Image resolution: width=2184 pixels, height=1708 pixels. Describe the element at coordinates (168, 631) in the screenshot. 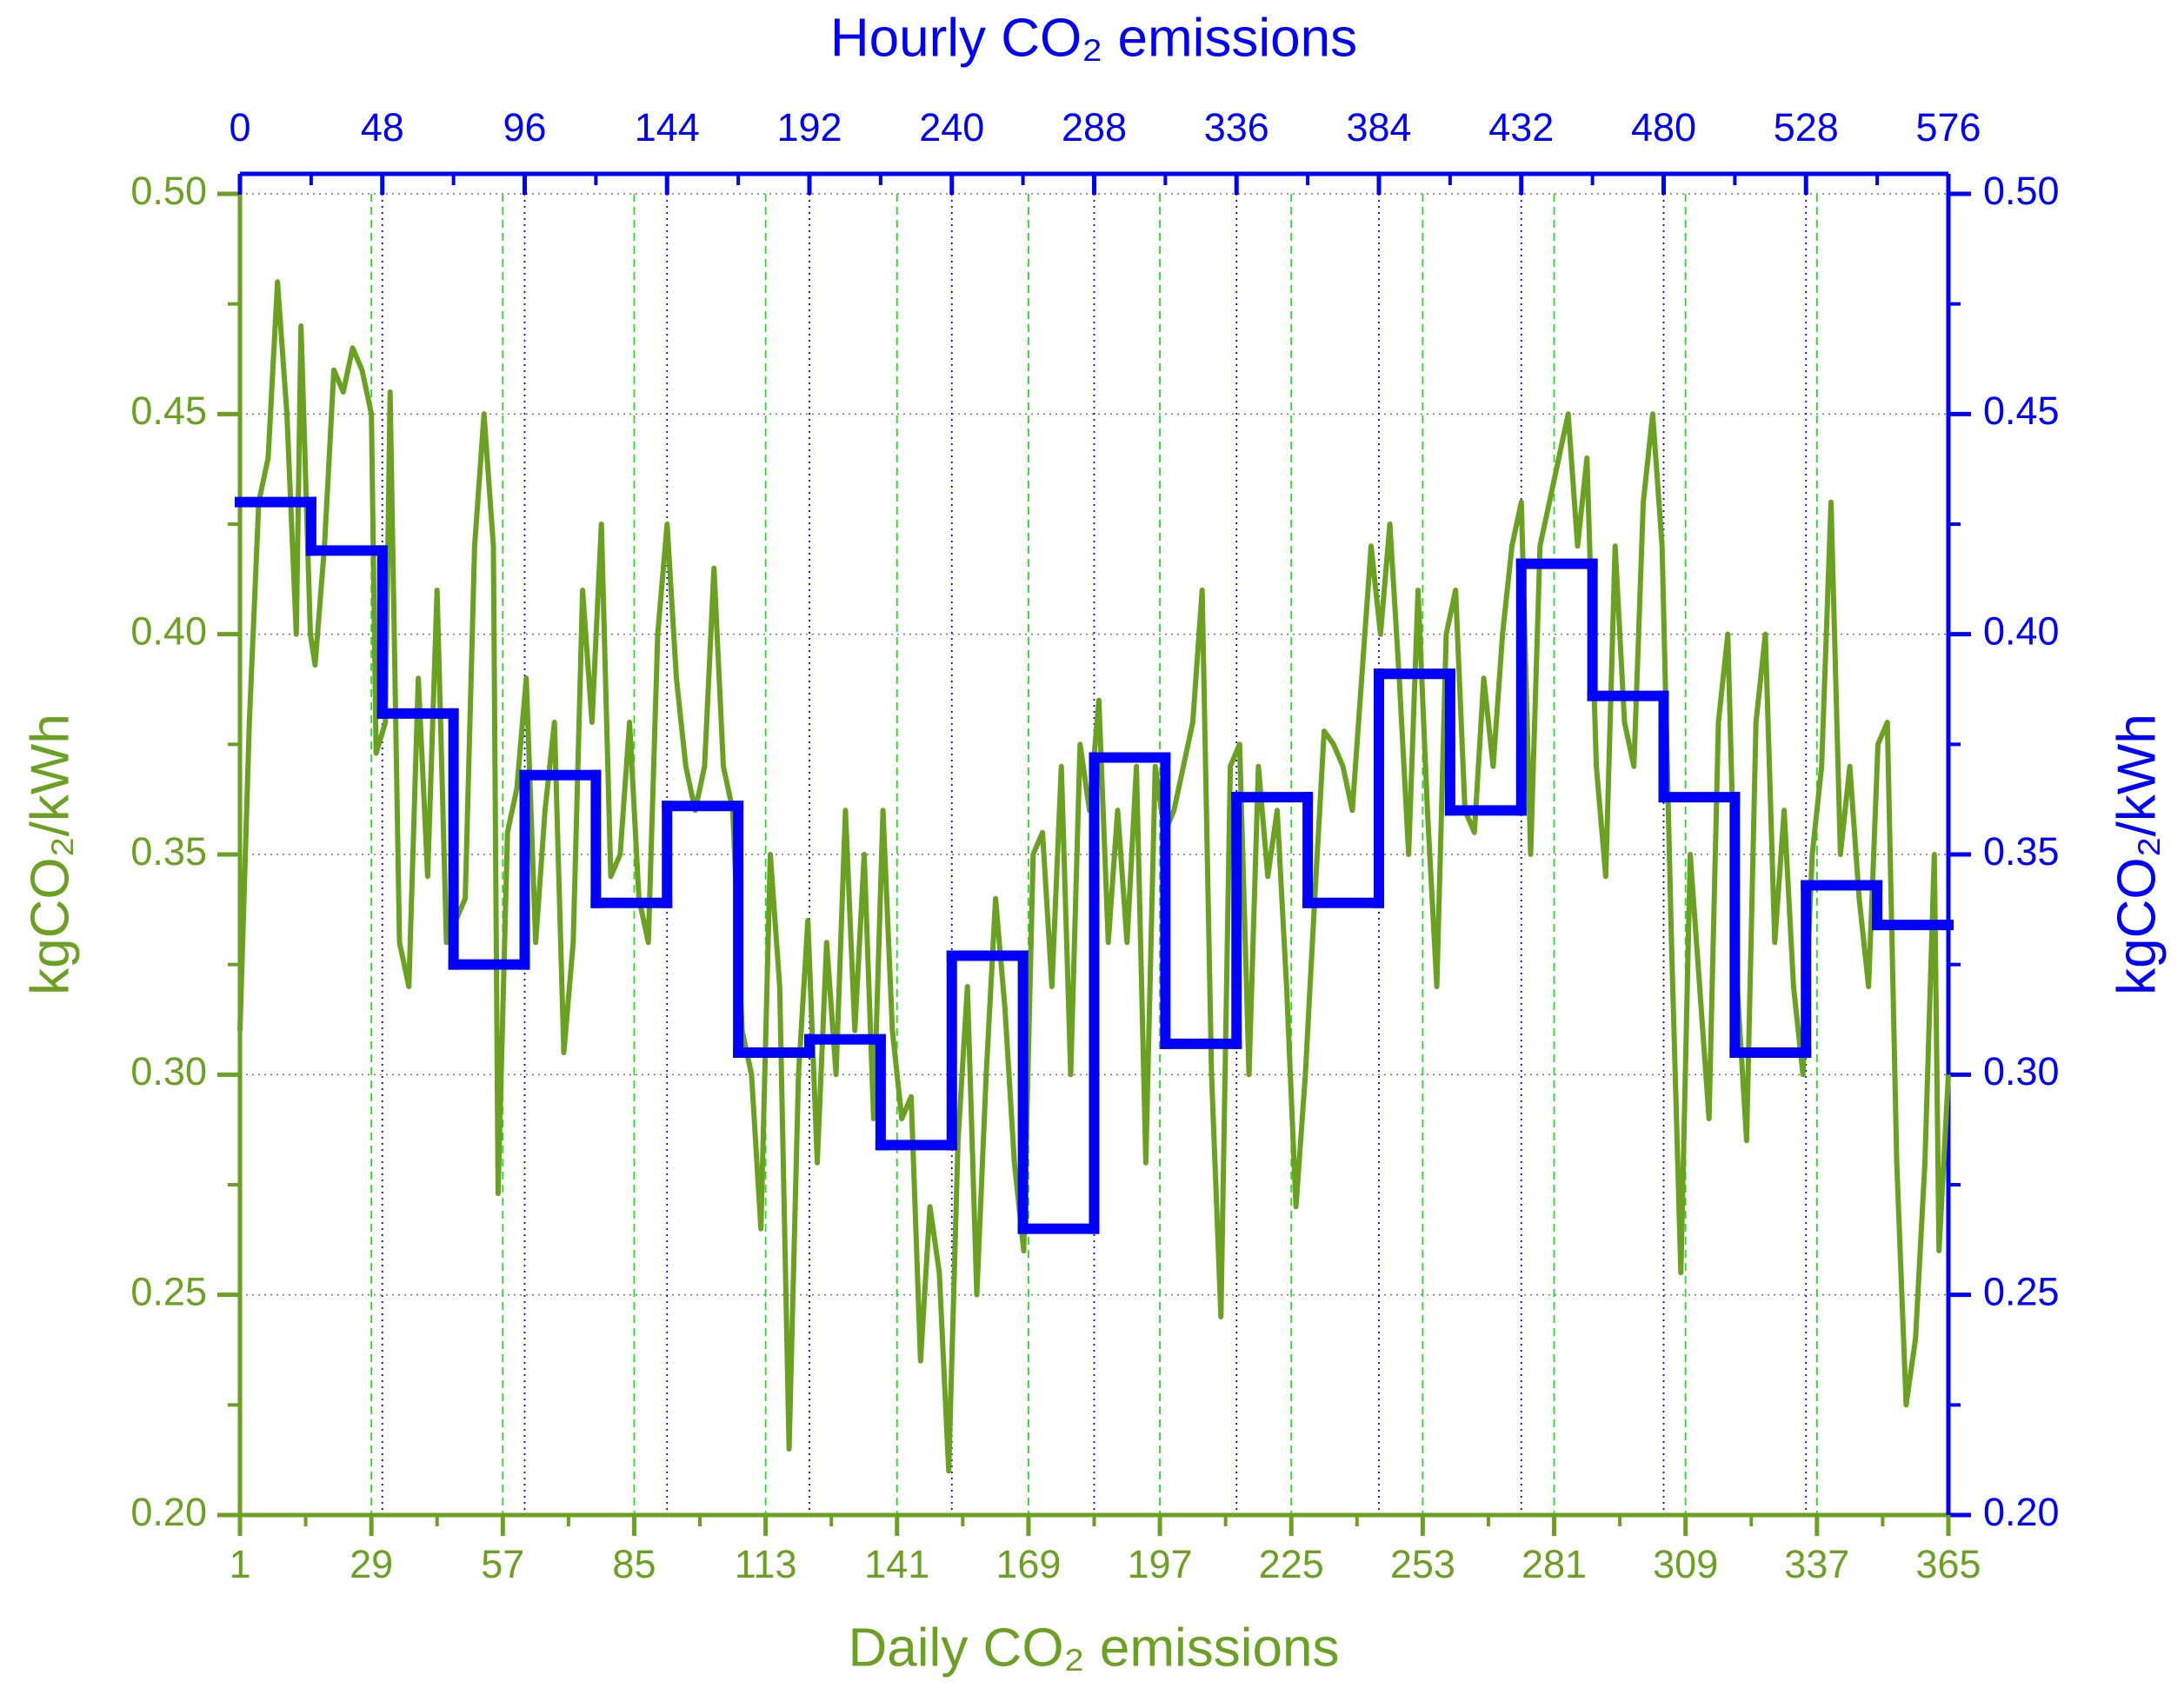

I see `y-tick-label: 0.40` at that location.